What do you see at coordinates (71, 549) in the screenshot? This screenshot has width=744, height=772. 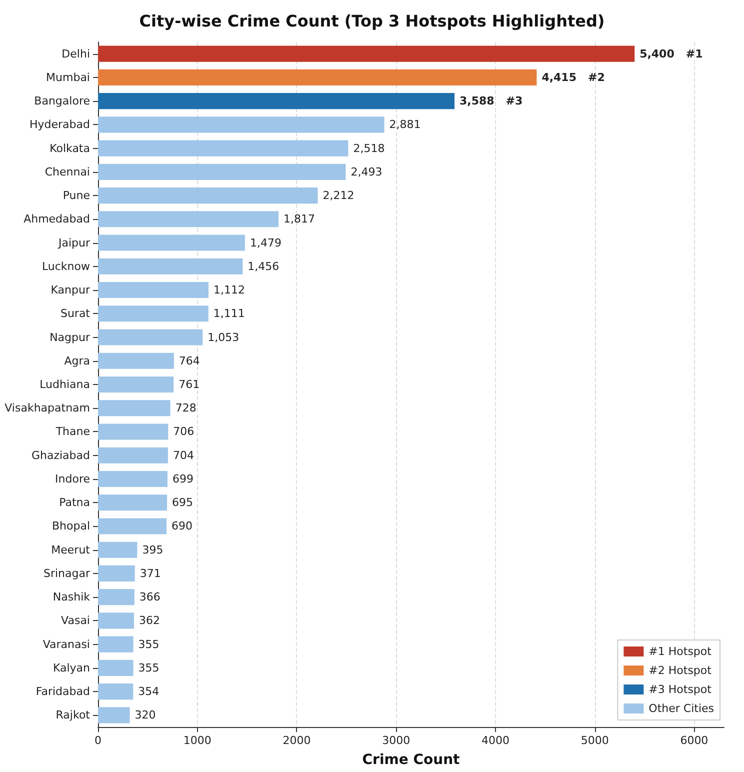 I see `y-tick-label: Meerut` at bounding box center [71, 549].